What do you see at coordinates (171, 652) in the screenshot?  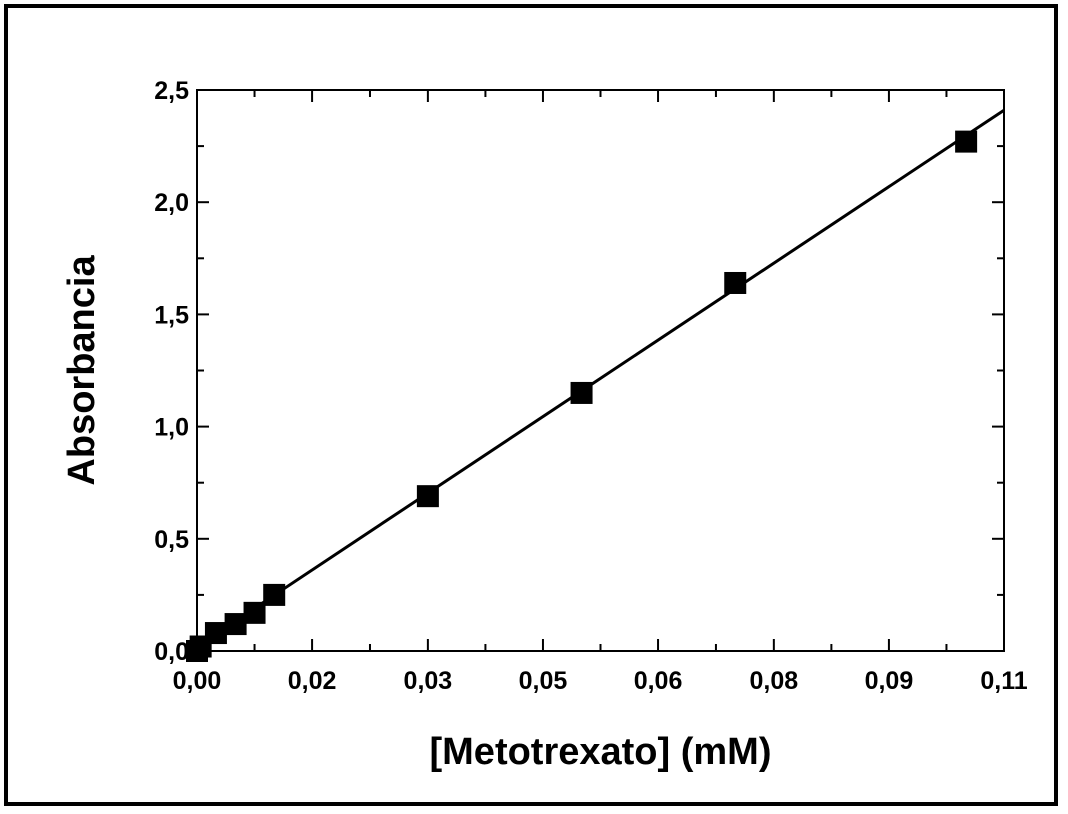 I see `y-tick-label: 0,0` at bounding box center [171, 652].